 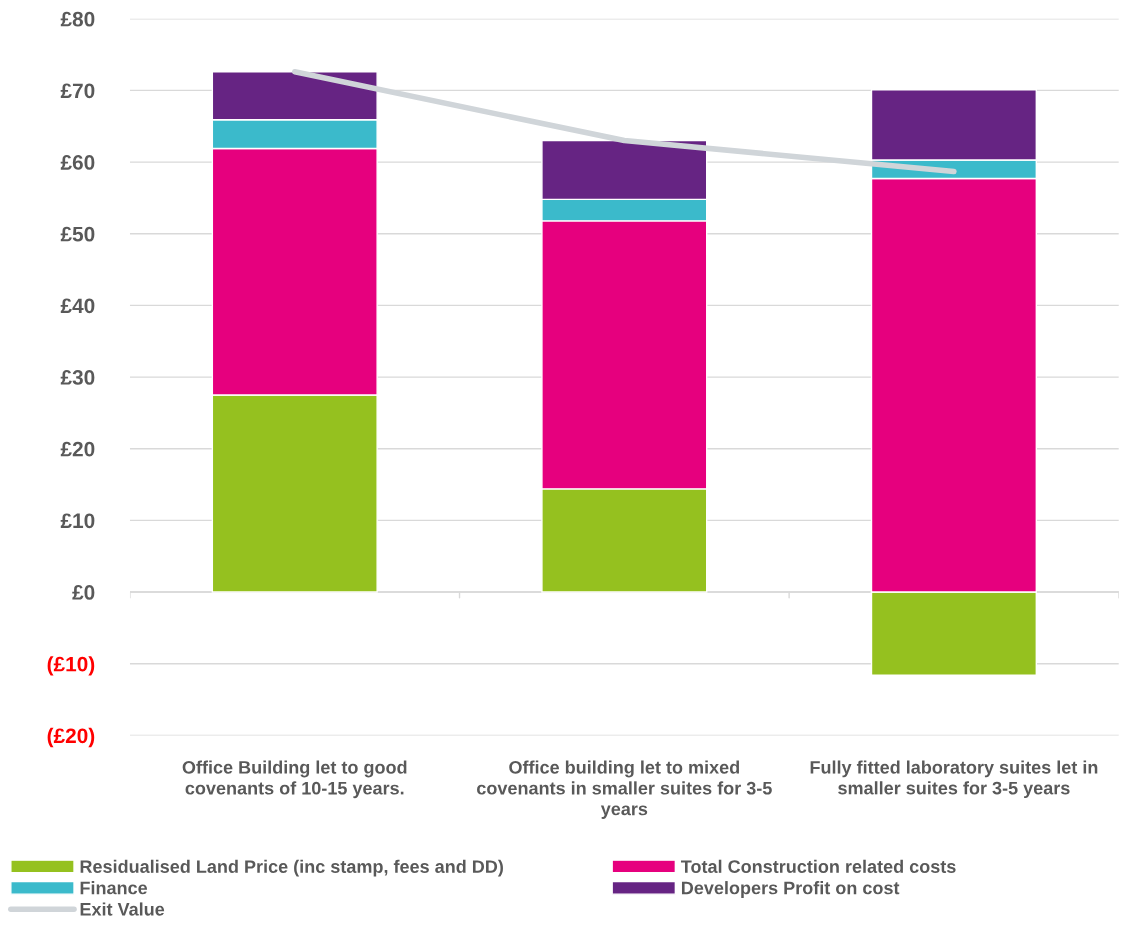 I want to click on y-tick-label: £20, so click(x=77, y=449).